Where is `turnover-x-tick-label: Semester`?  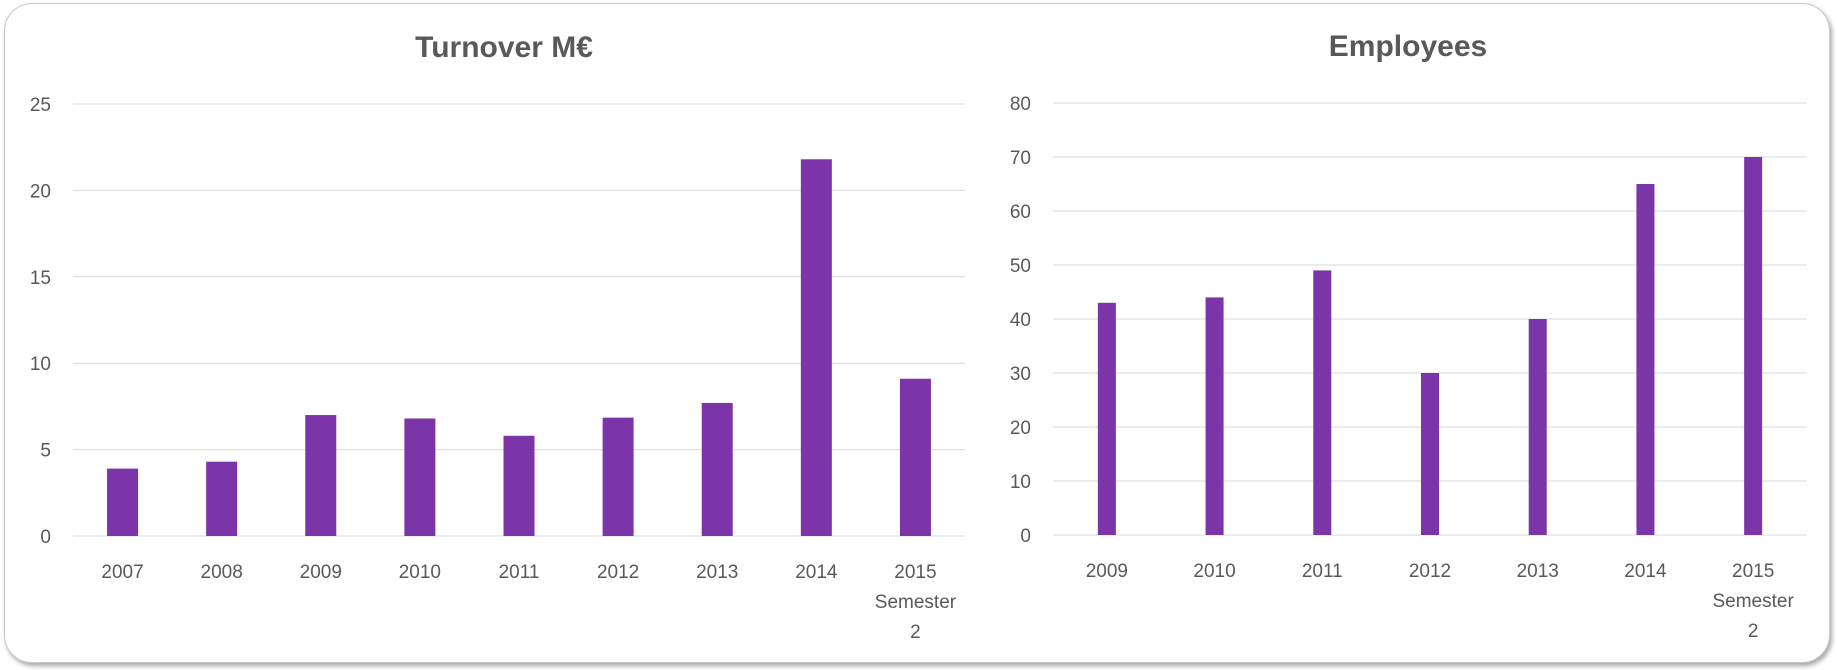 turnover-x-tick-label: Semester is located at coordinates (916, 602).